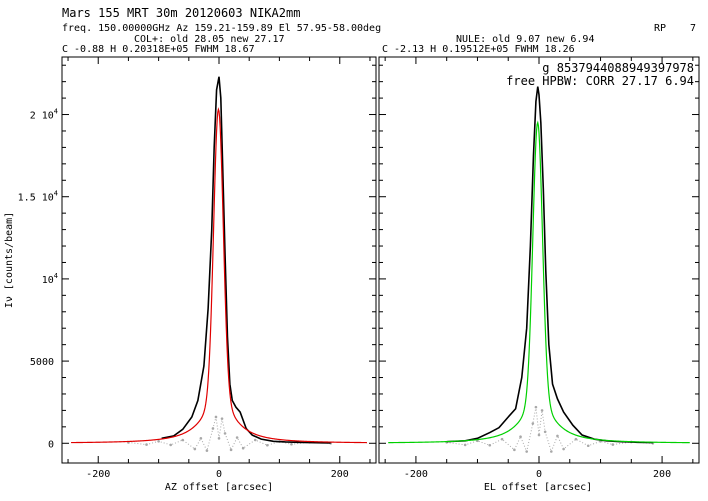  I want to click on hpbw-text: free HPBW: CORR 27.17 6.94, so click(600, 81).